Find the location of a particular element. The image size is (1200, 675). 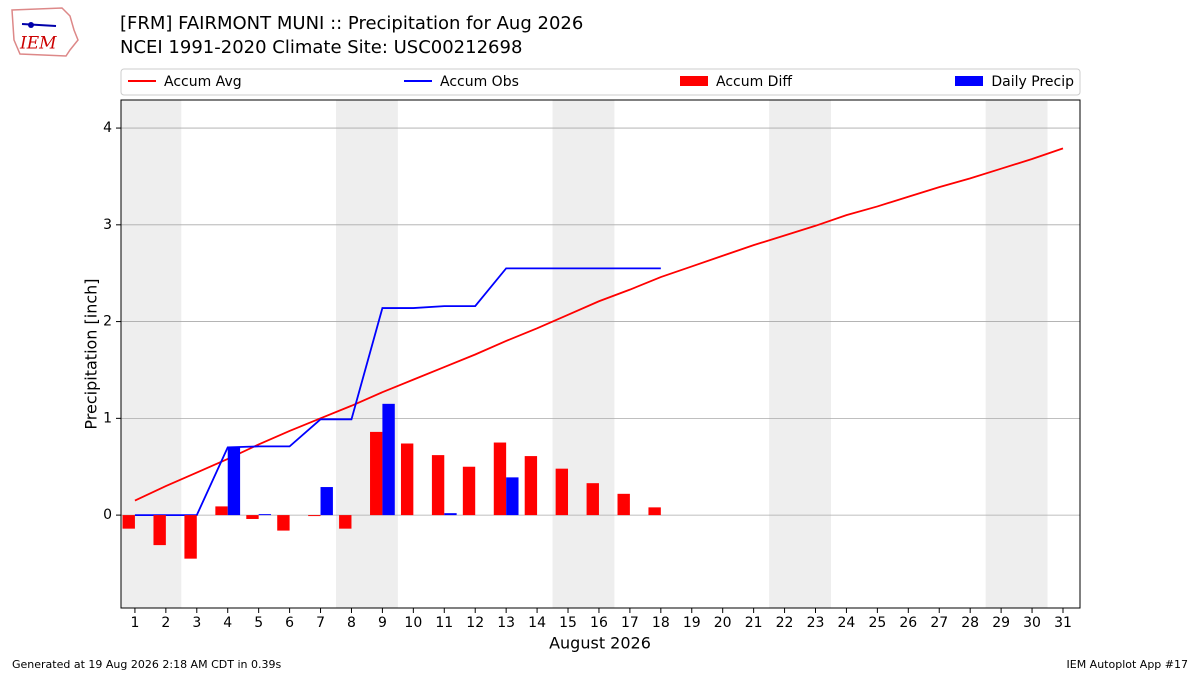

x-tick-label: 6 is located at coordinates (289, 623).